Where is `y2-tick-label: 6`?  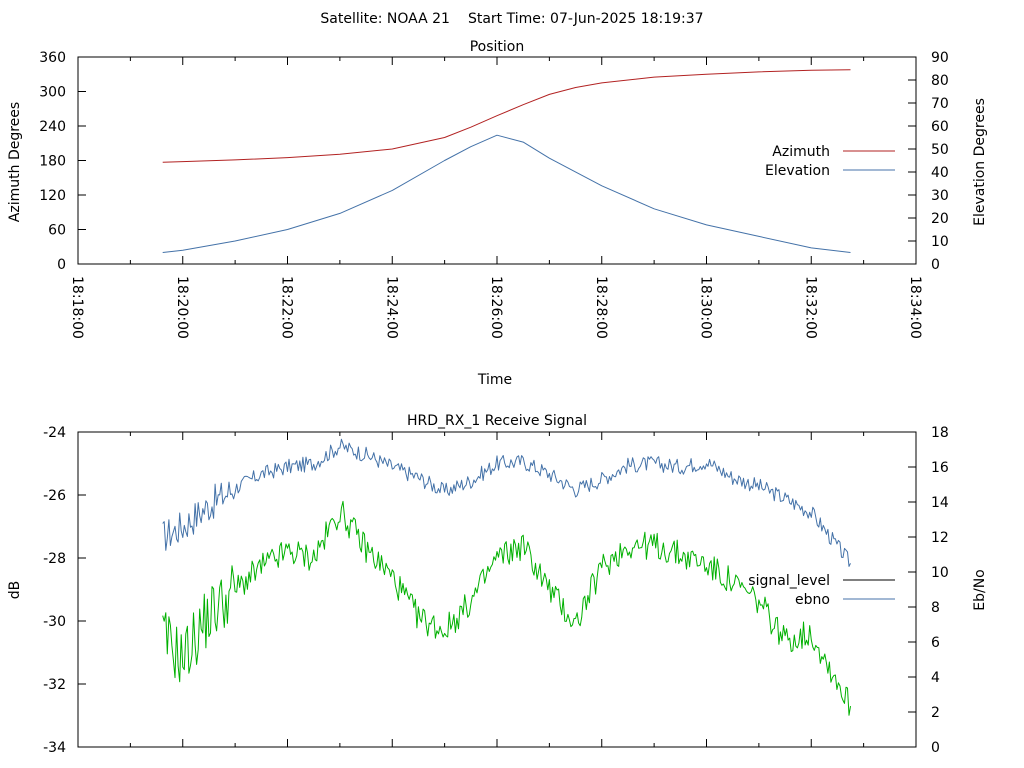 y2-tick-label: 6 is located at coordinates (935, 643).